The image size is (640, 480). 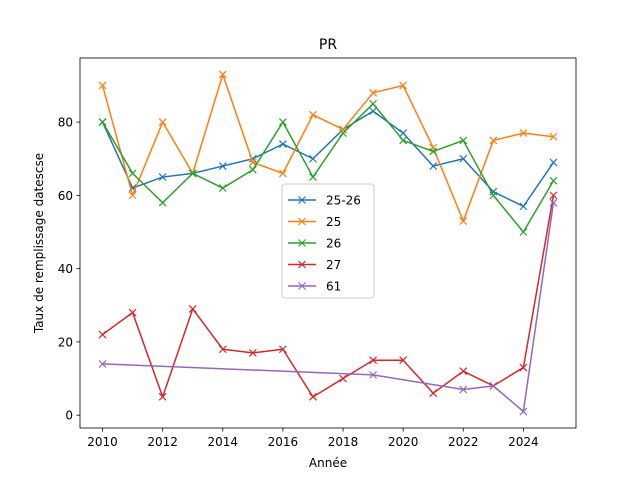 I want to click on y-tick-label: 60, so click(x=65, y=196).